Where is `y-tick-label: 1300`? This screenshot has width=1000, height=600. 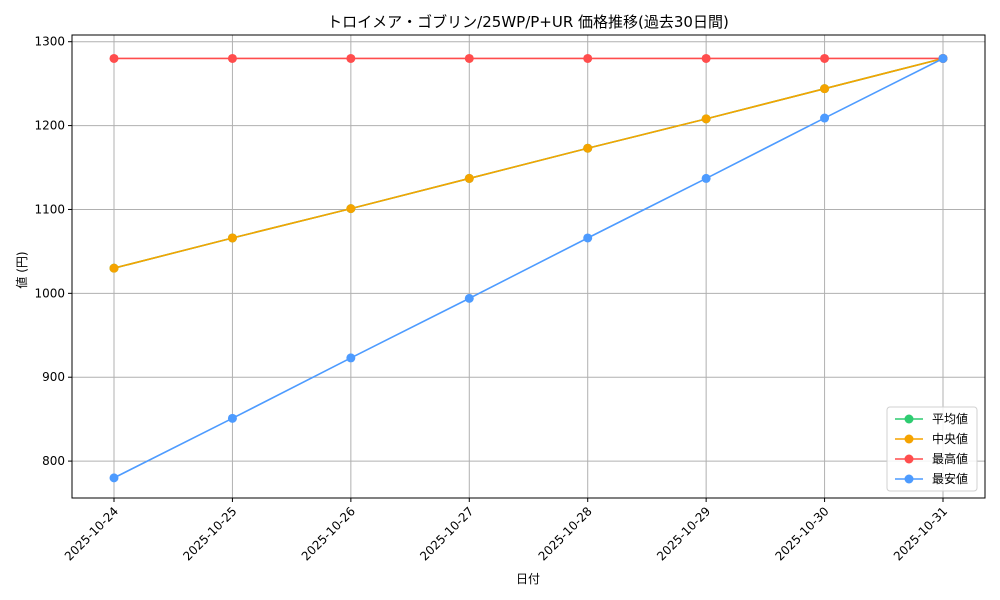 y-tick-label: 1300 is located at coordinates (49, 42).